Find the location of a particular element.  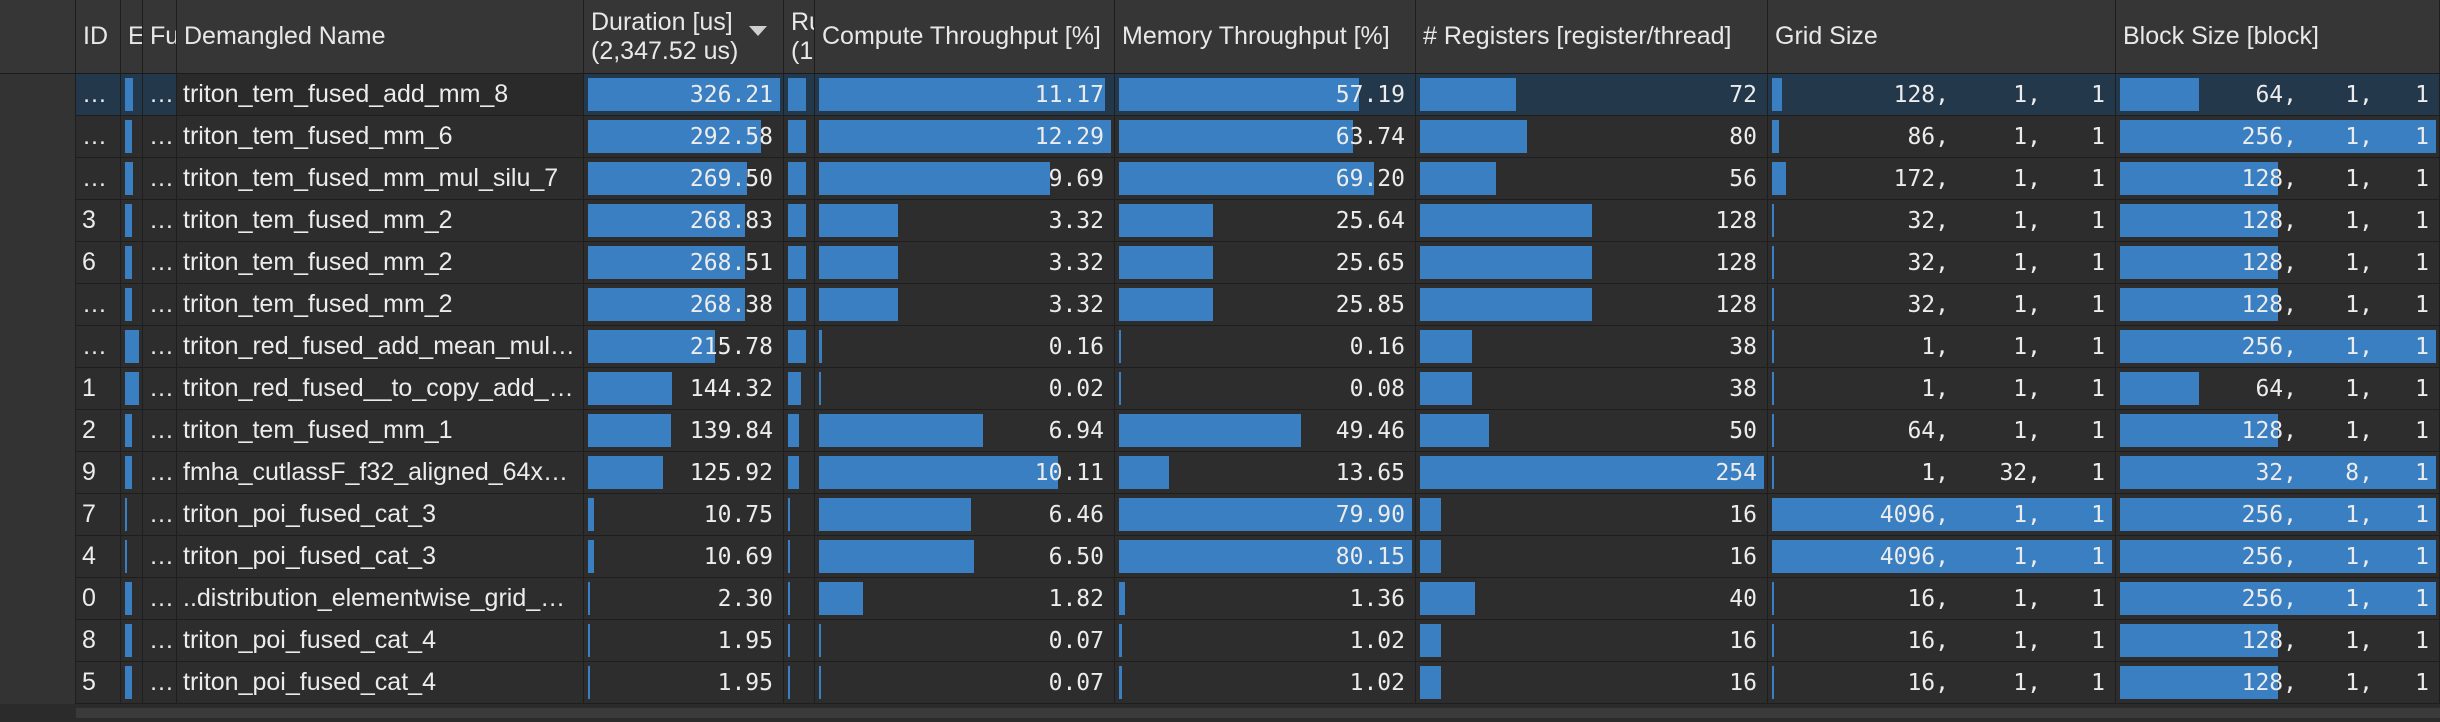

cell-compute: 12.29 is located at coordinates (965, 137).